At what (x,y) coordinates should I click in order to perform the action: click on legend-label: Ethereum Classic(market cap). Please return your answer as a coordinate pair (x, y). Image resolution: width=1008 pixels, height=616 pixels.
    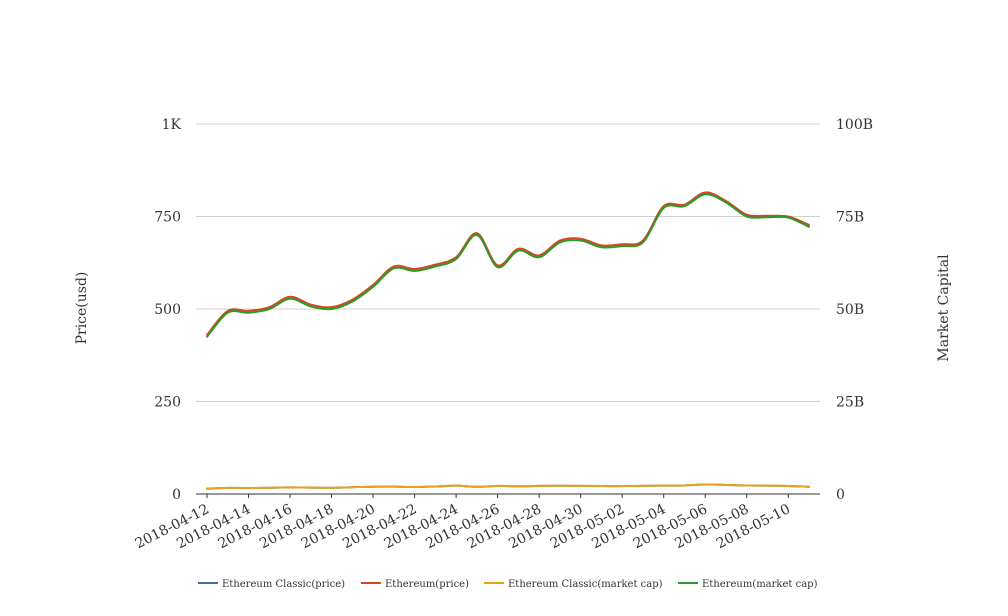
    Looking at the image, I should click on (585, 584).